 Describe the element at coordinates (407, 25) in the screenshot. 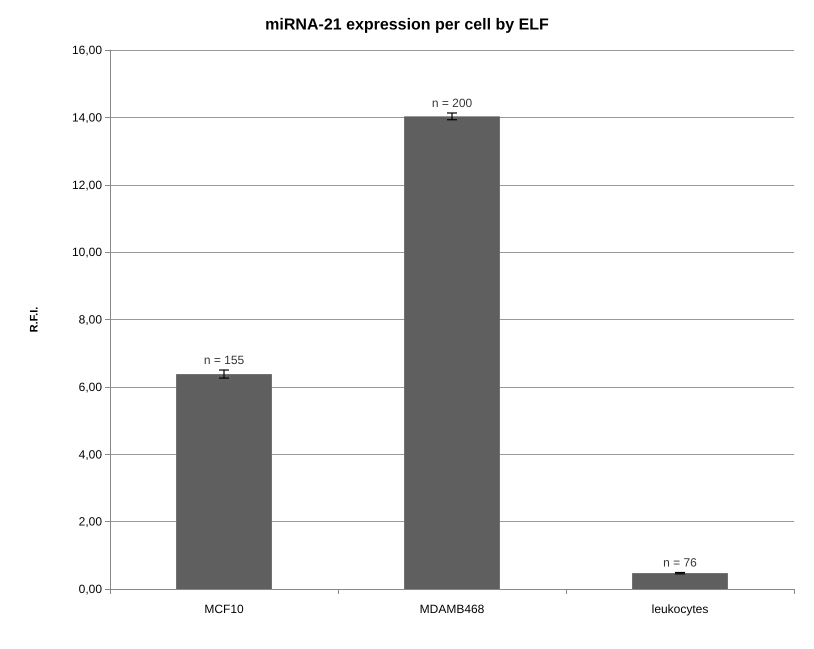

I see `chart-title: miRNA-21 expression per cell by ELF` at that location.